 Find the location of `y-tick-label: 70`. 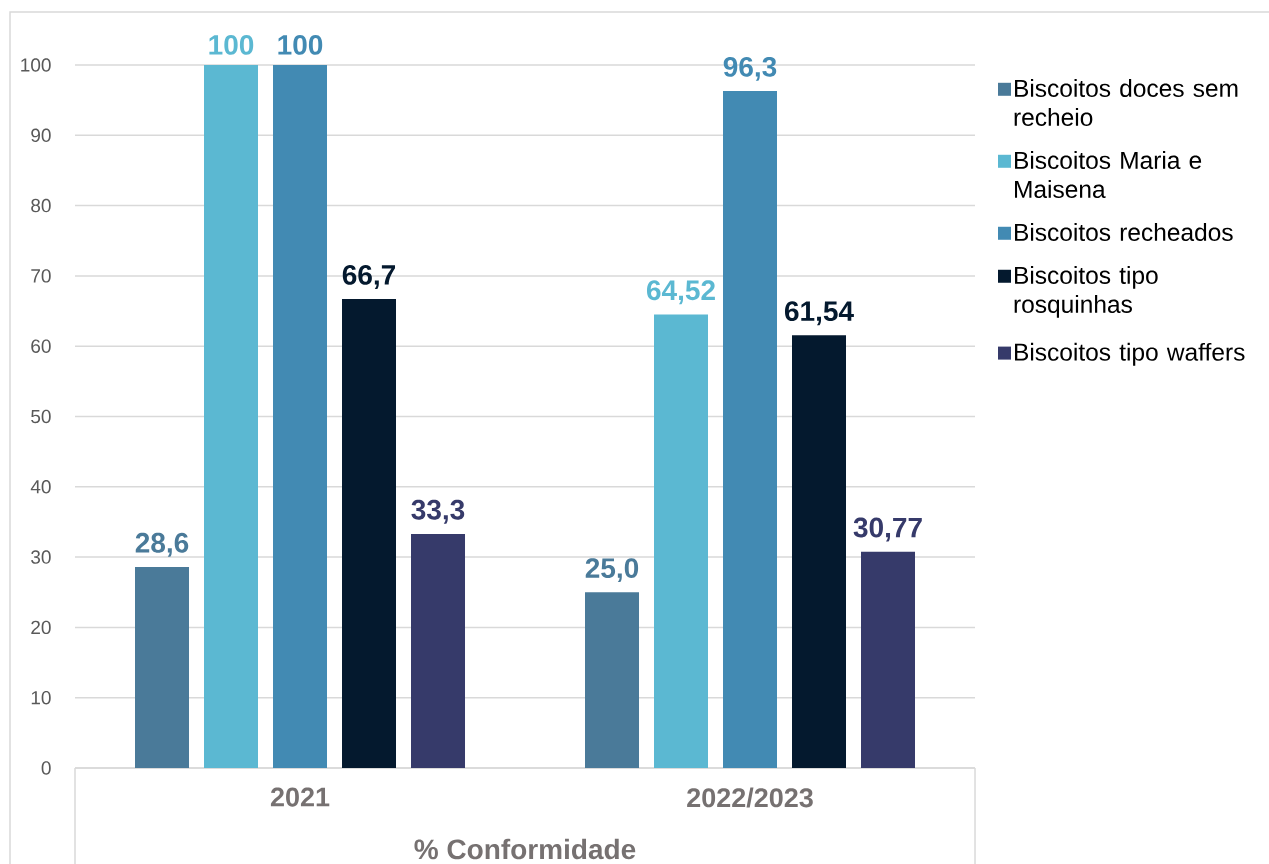

y-tick-label: 70 is located at coordinates (41, 276).